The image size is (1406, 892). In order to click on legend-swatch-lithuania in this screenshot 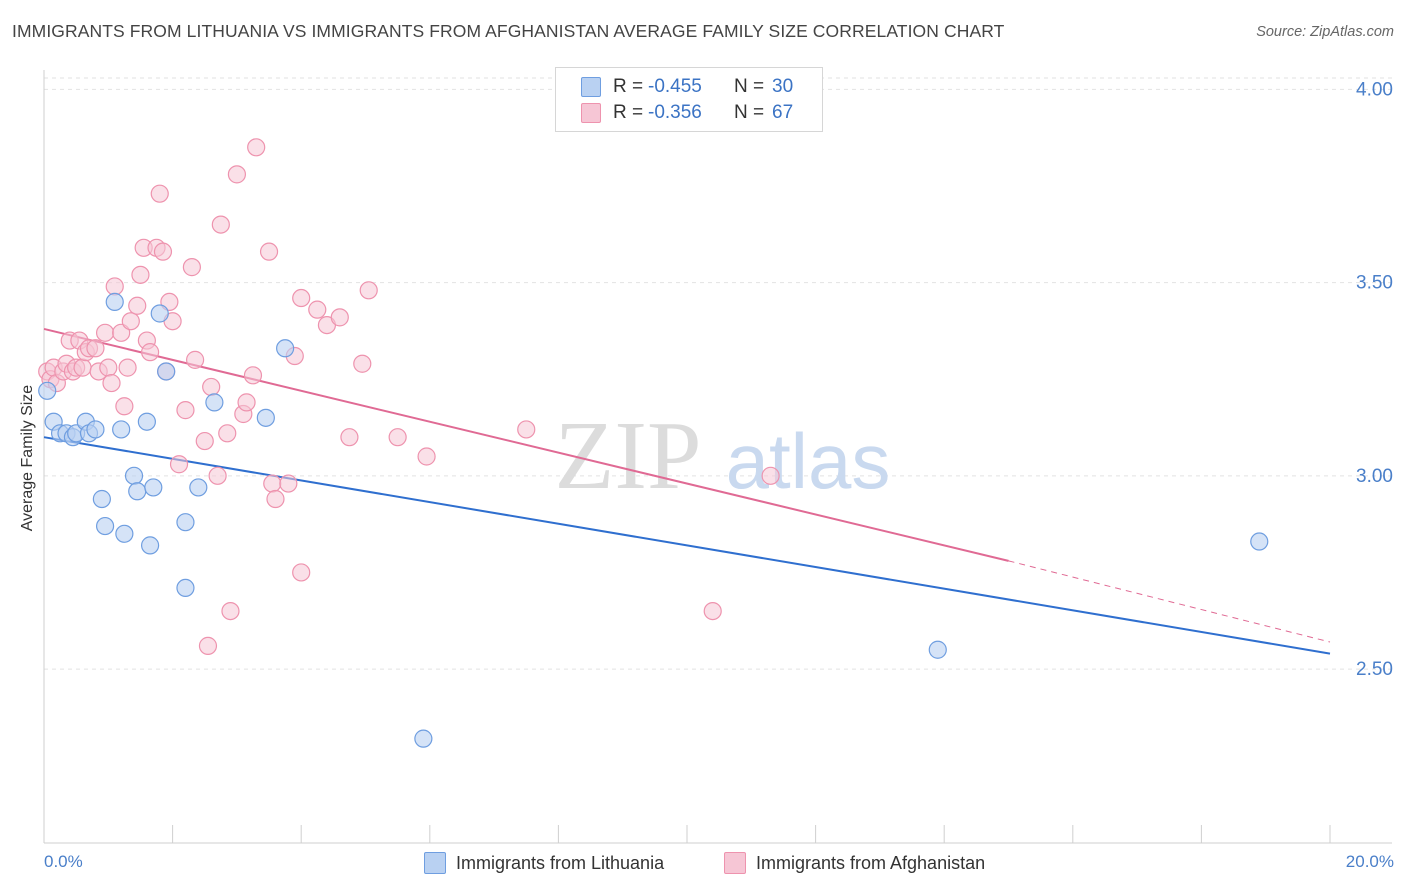, I will do `click(435, 863)`.